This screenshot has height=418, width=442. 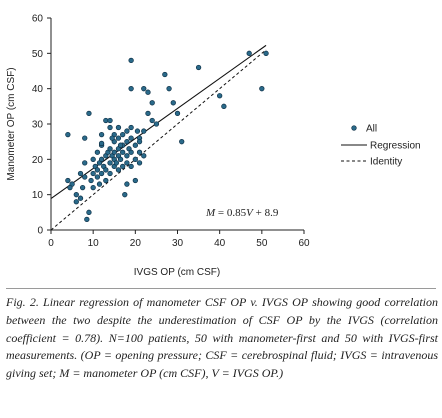 What do you see at coordinates (136, 243) in the screenshot?
I see `x-tick-label: 20` at bounding box center [136, 243].